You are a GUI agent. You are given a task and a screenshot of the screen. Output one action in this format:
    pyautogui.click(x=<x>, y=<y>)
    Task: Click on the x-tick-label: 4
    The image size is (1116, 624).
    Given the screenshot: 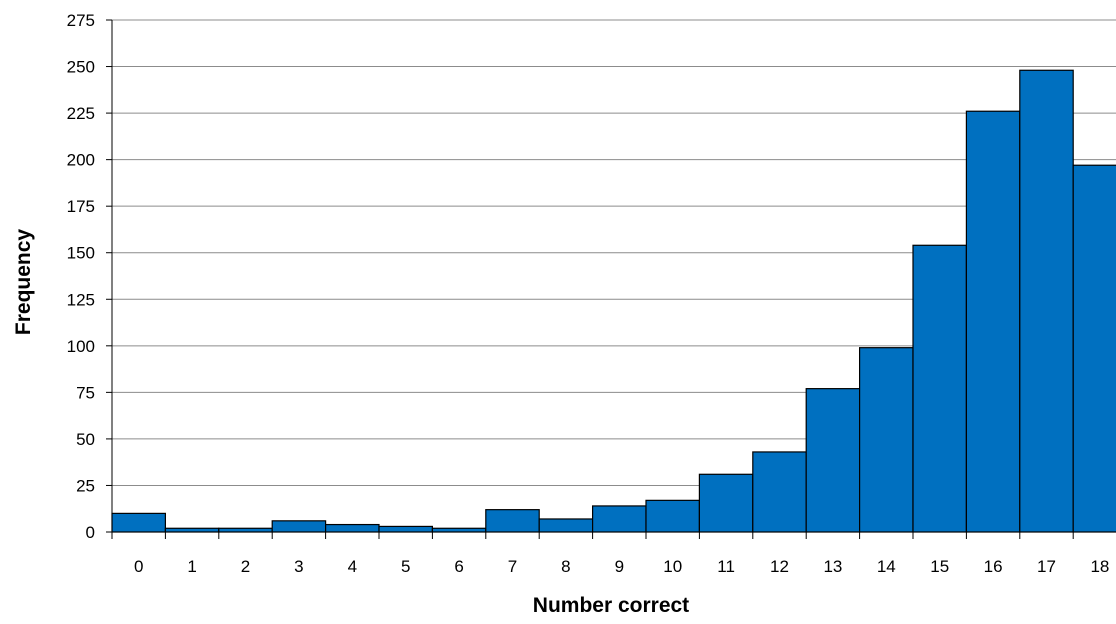 What is the action you would take?
    pyautogui.click(x=352, y=566)
    